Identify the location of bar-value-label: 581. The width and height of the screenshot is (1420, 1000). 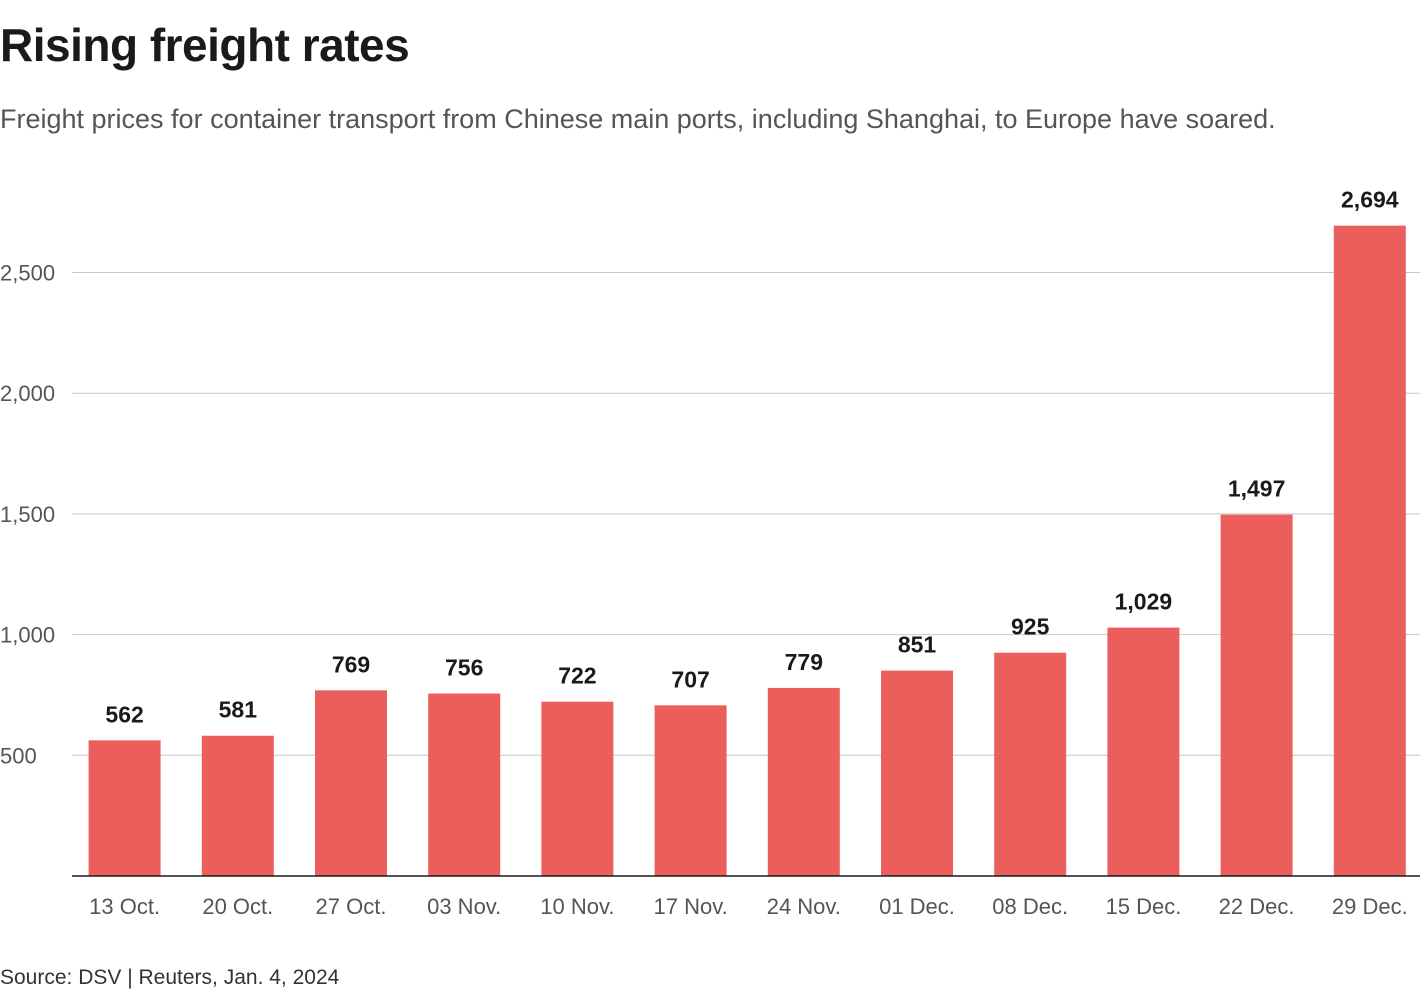
(238, 710).